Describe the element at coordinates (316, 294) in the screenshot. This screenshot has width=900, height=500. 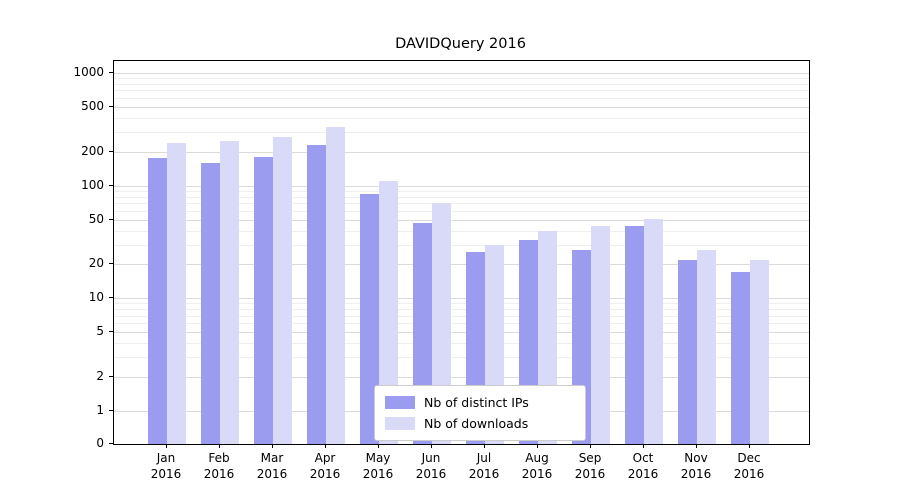
I see `bar-distinct-ips-apr` at that location.